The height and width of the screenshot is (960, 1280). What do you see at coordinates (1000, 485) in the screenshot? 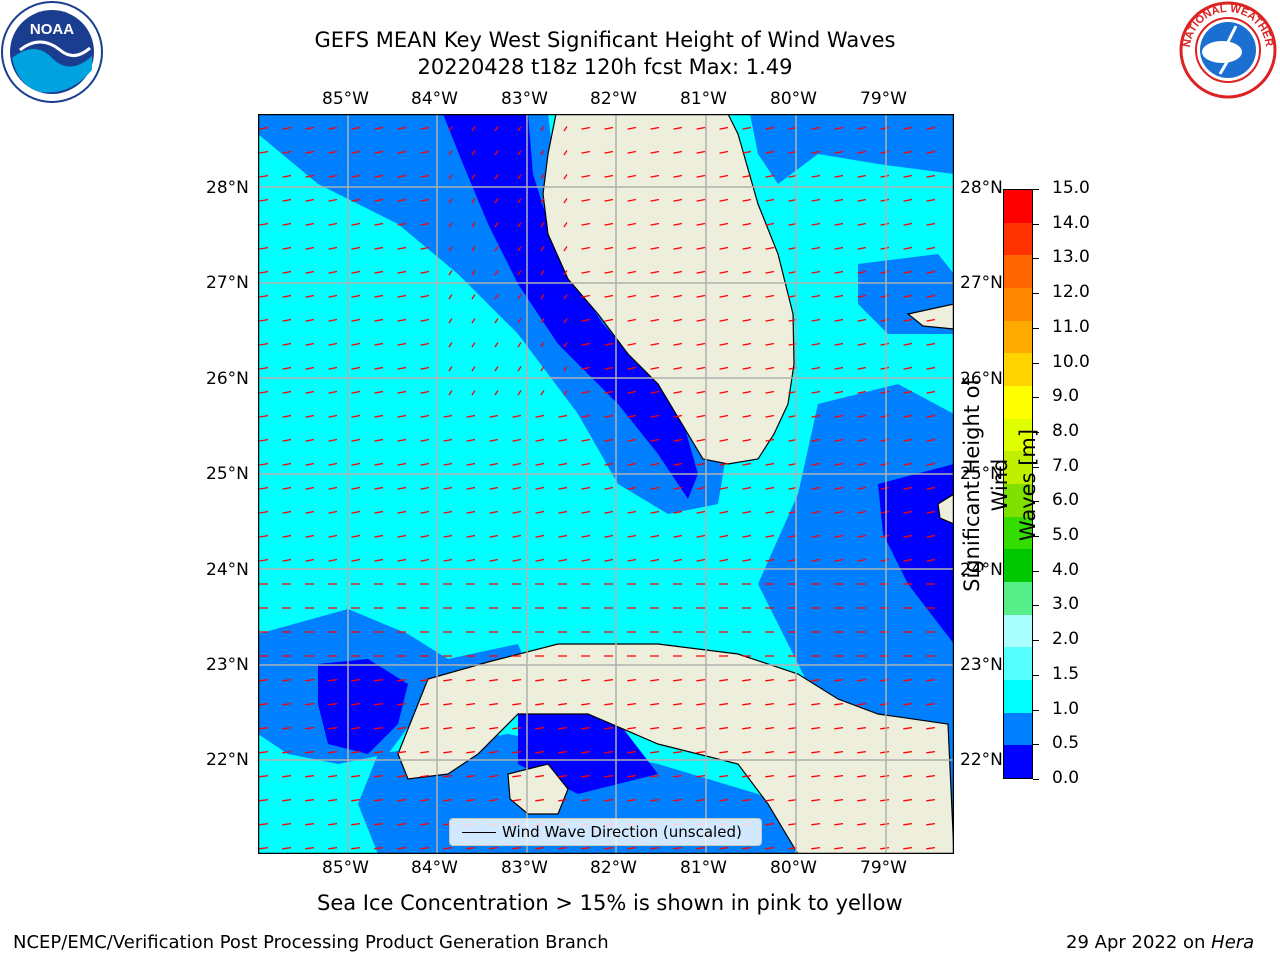
I see `colorbar-title: Significant Height of Wind Waves [m]` at bounding box center [1000, 485].